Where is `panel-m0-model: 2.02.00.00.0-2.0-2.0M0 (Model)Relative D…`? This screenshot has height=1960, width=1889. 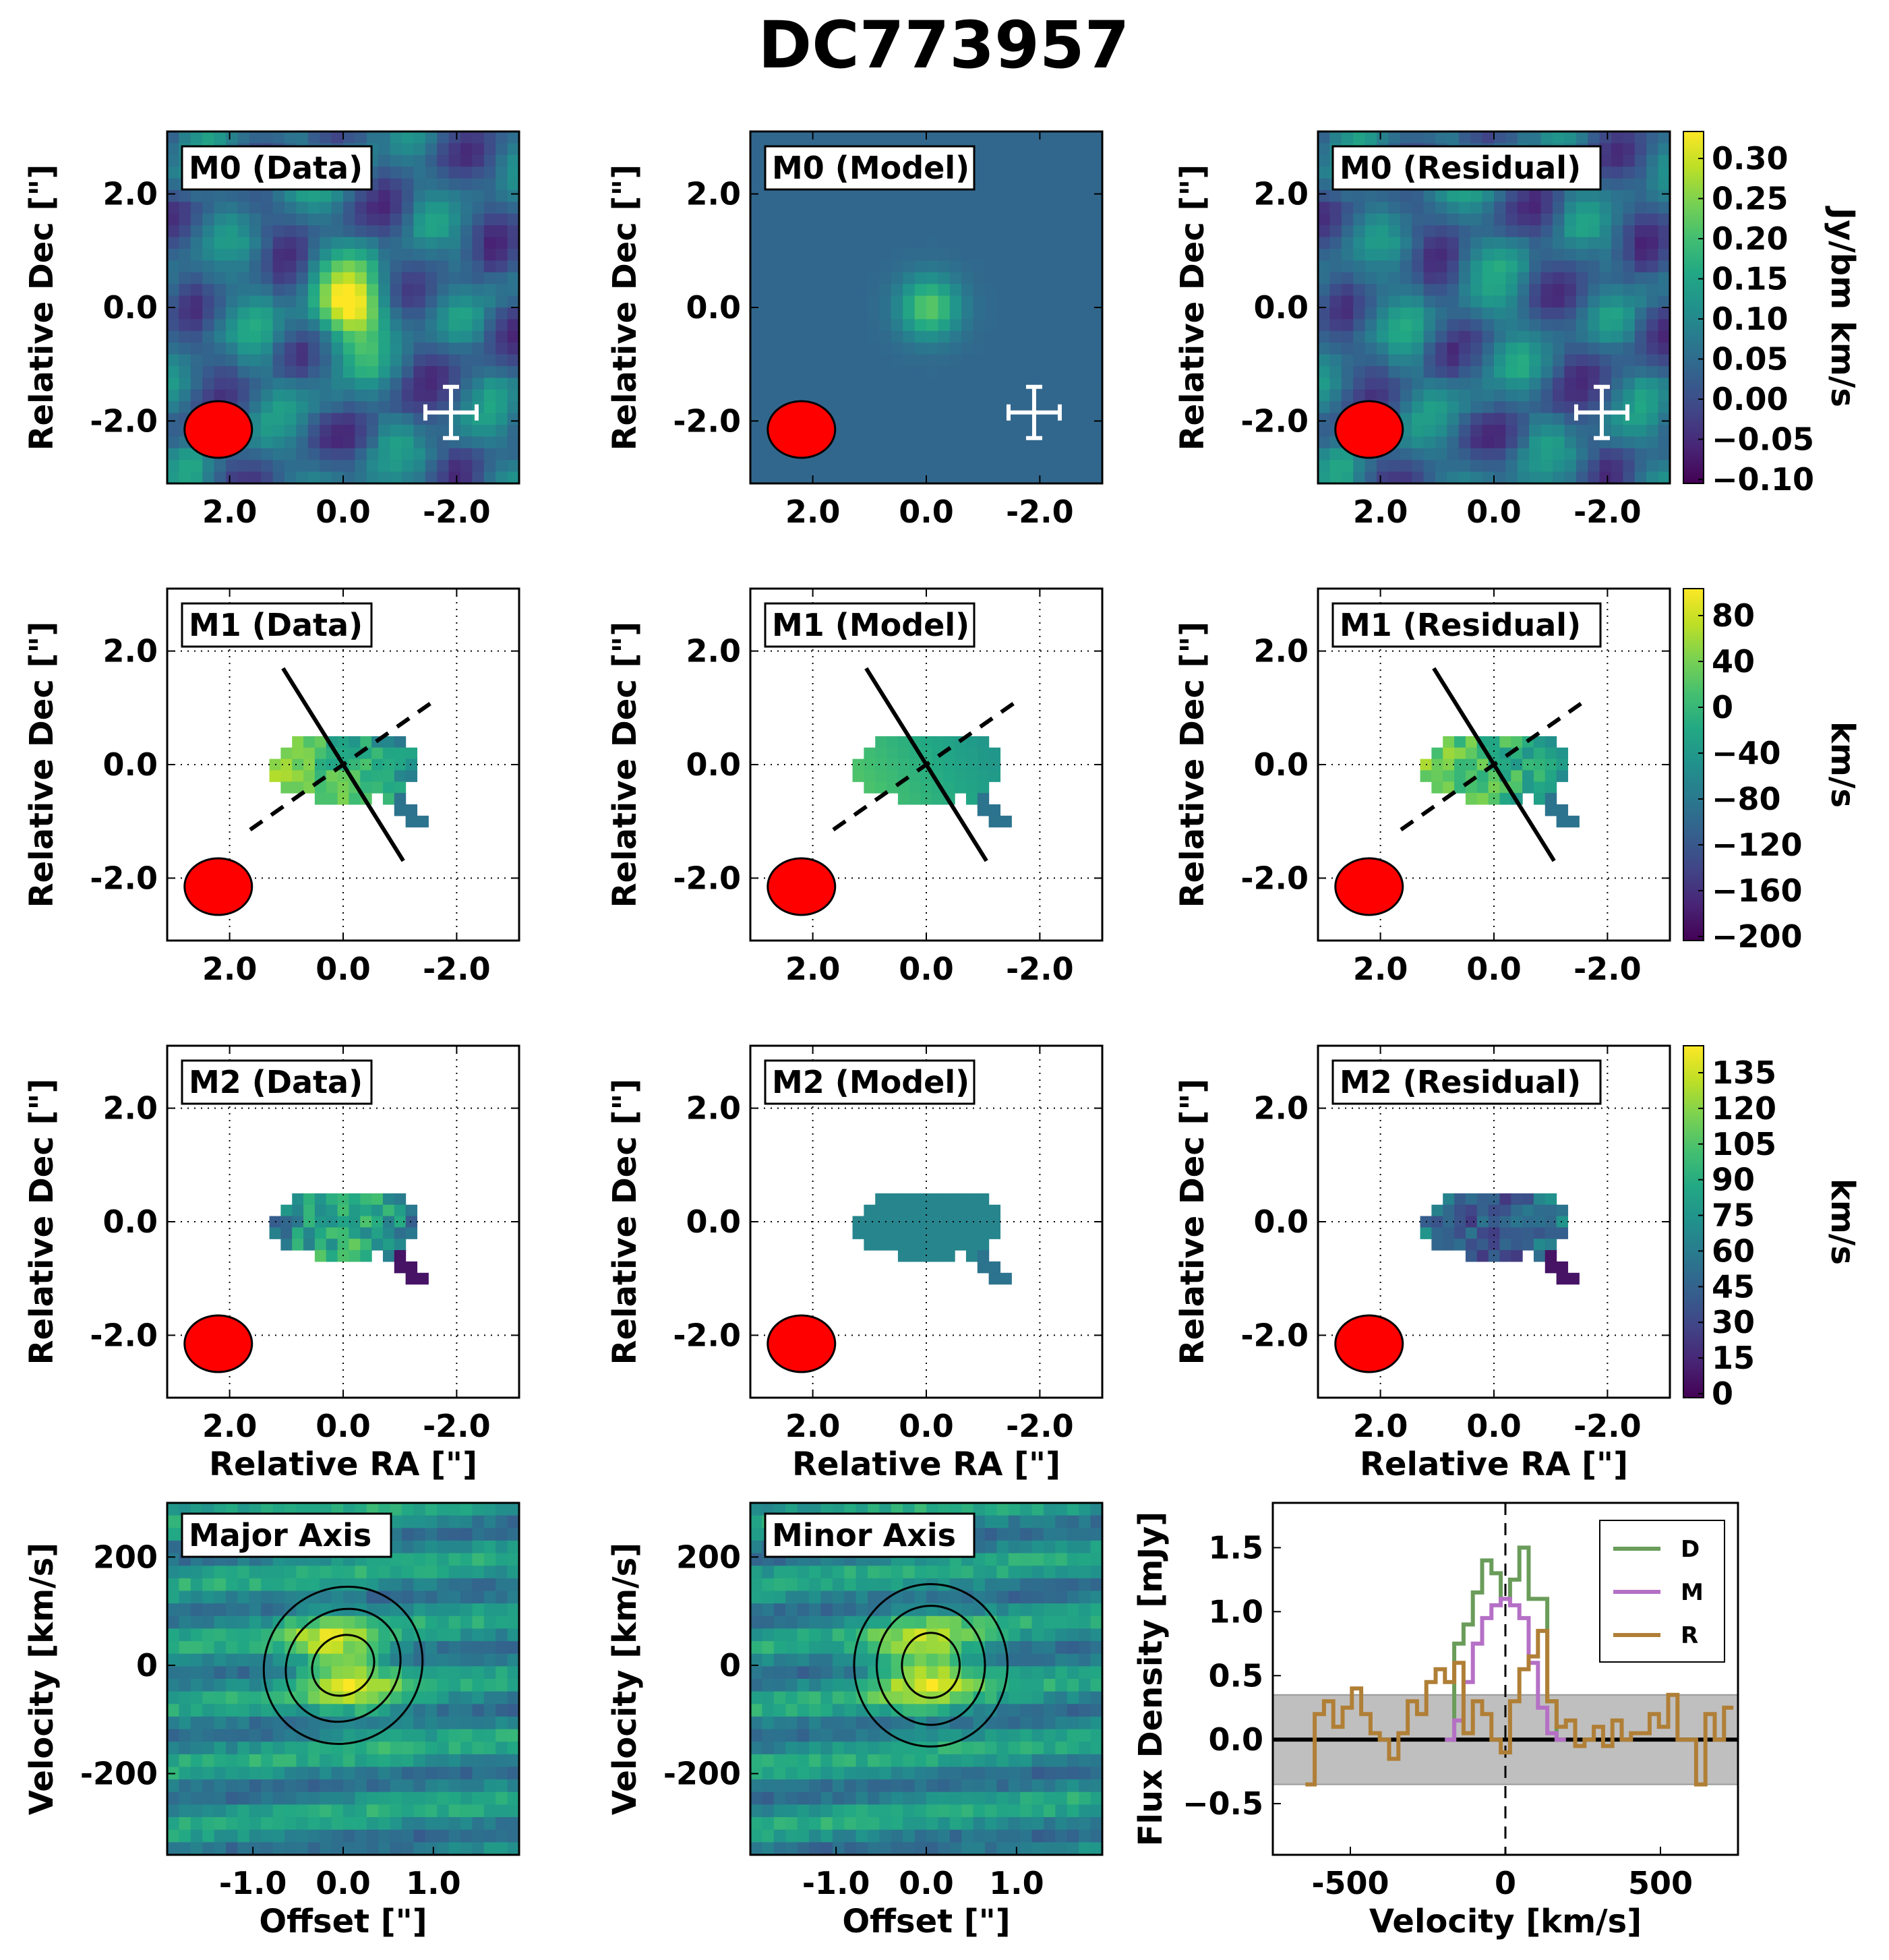 panel-m0-model: 2.02.00.00.0-2.0-2.0M0 (Model)Relative D… is located at coordinates (855, 330).